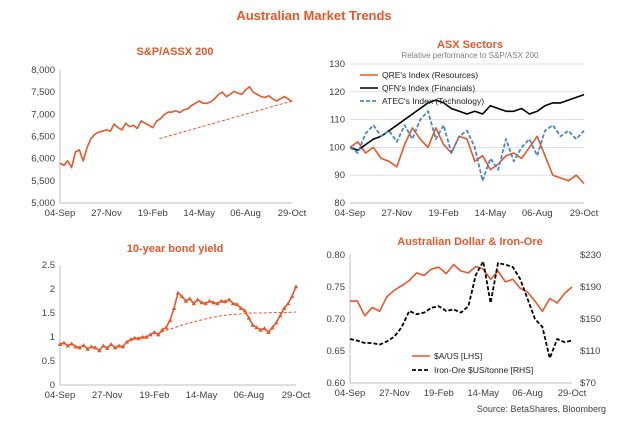 The image size is (628, 441). I want to click on bond-x-tick-label: 29-Oct, so click(296, 395).